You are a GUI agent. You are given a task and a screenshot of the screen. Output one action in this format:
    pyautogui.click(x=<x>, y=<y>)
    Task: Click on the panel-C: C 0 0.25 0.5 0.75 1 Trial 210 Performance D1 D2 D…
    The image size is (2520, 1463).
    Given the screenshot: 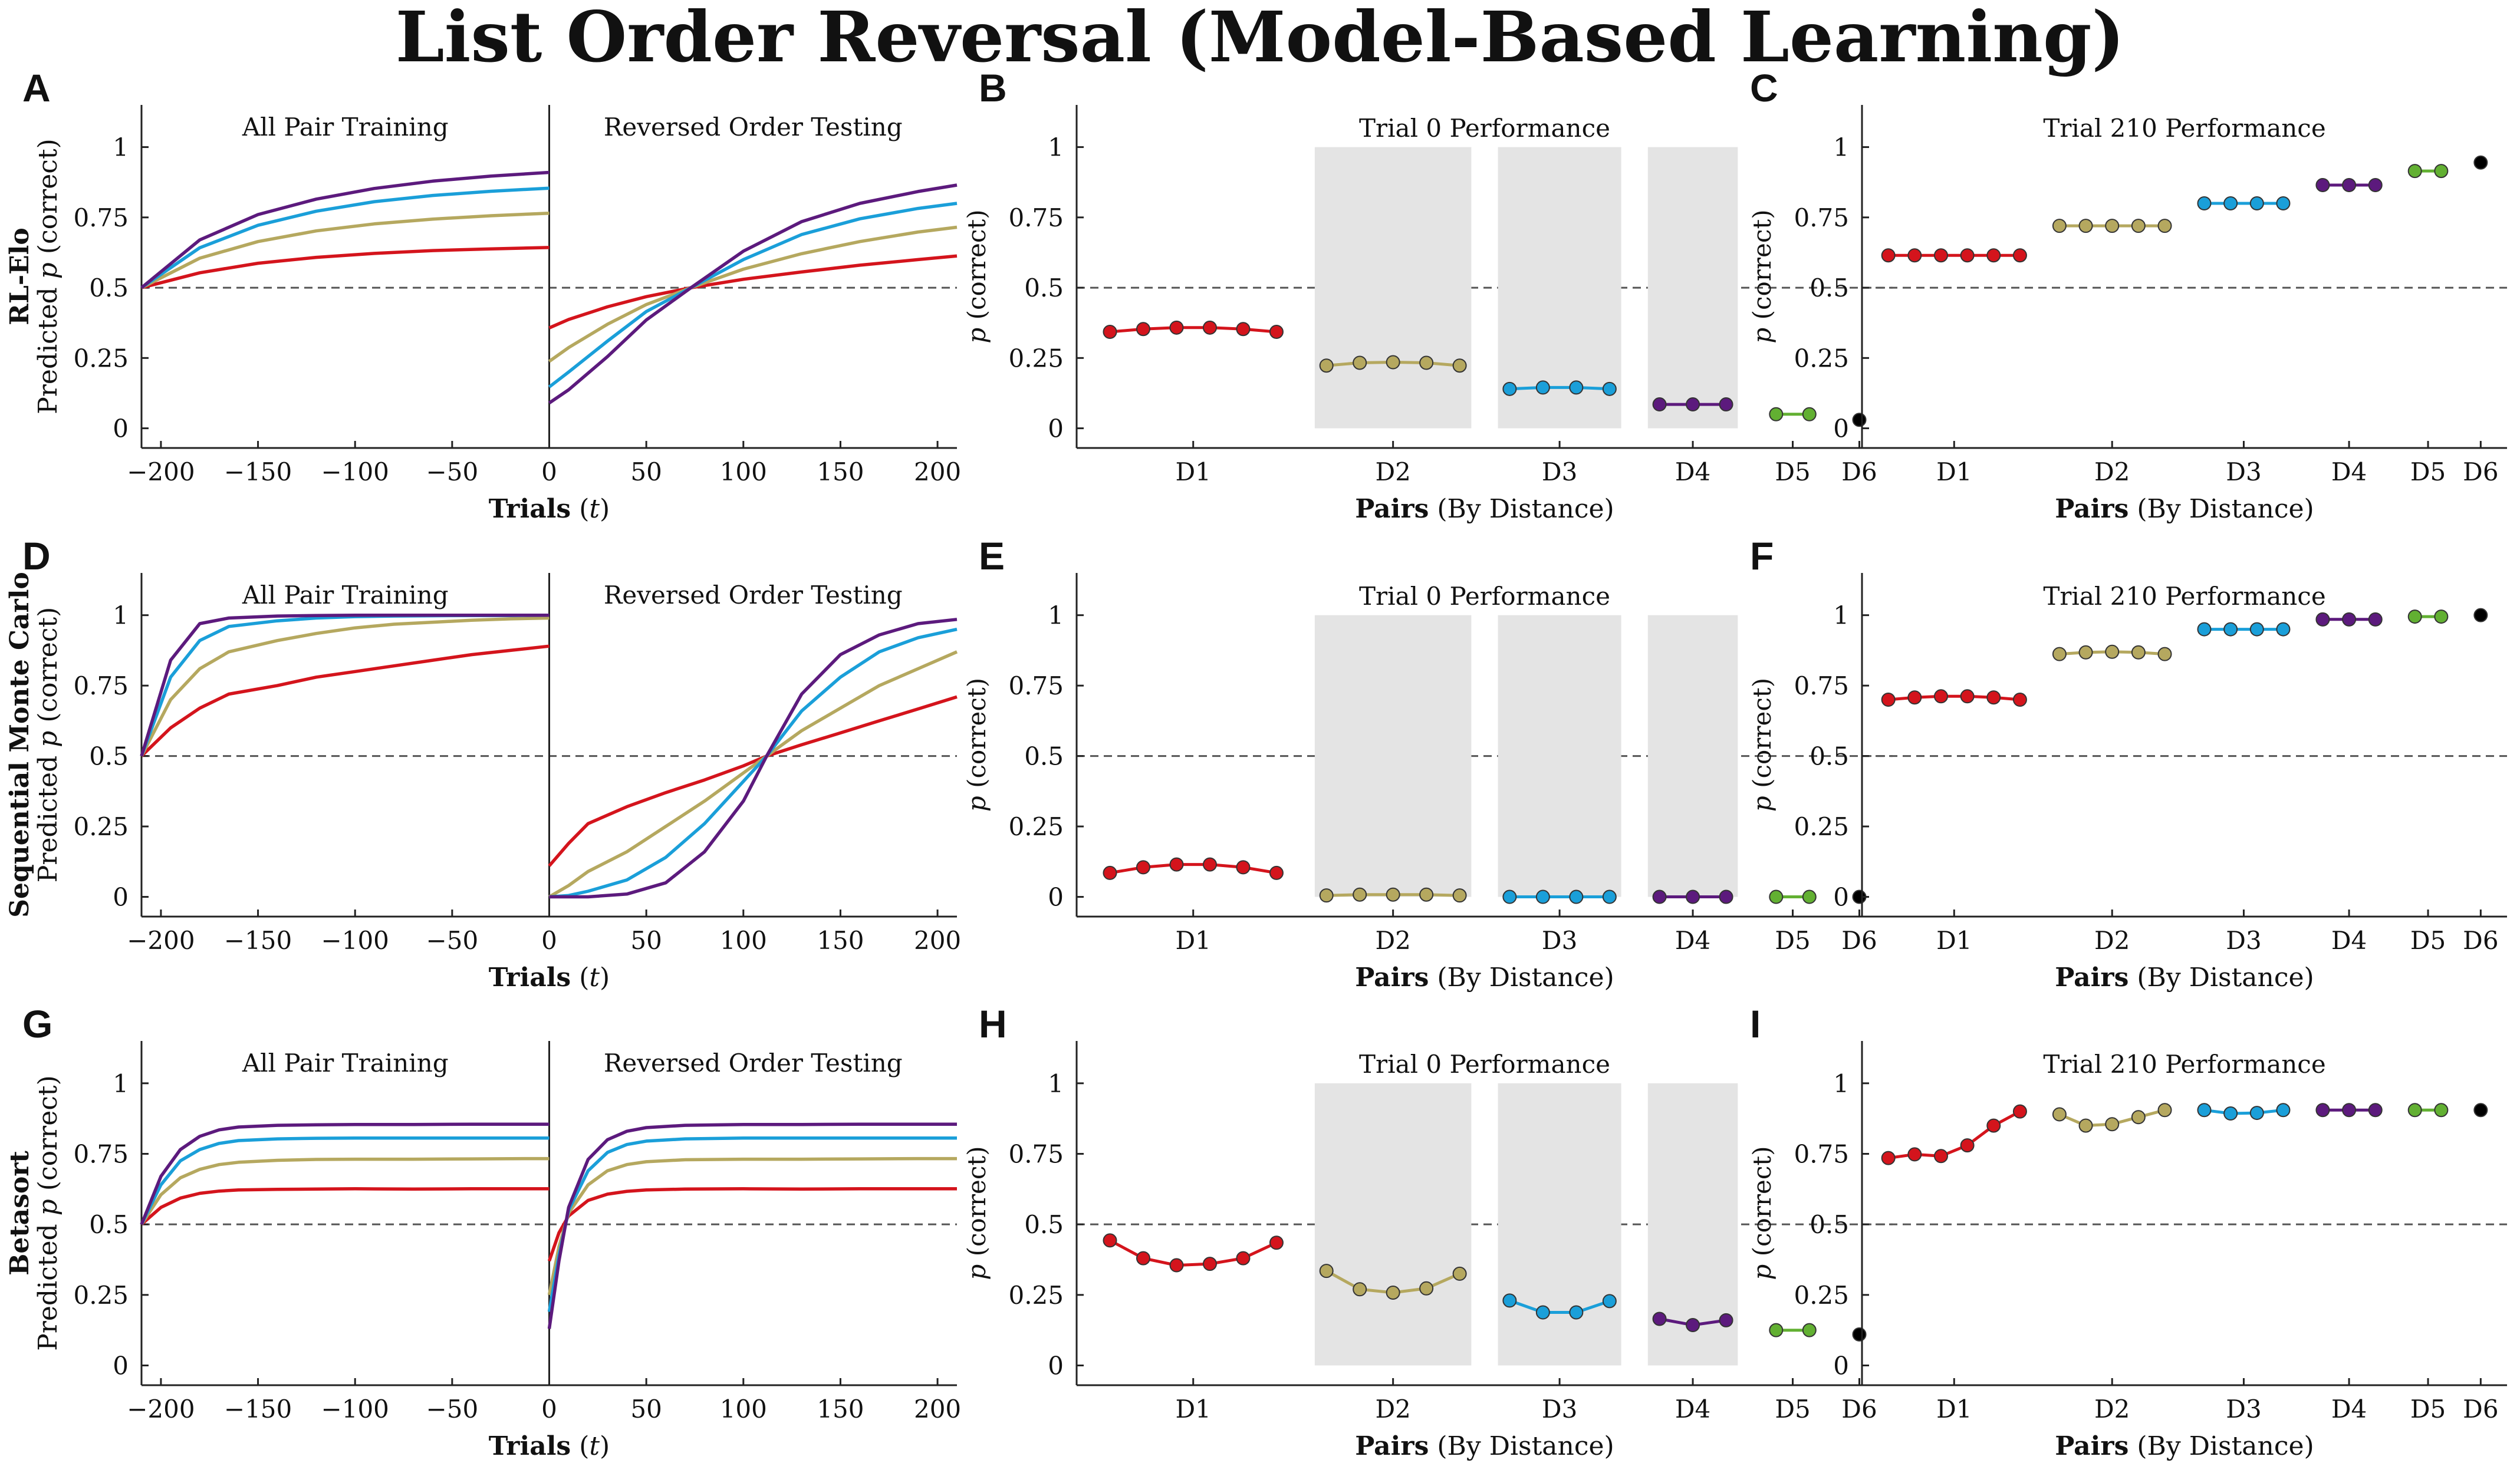 What is the action you would take?
    pyautogui.click(x=2127, y=295)
    